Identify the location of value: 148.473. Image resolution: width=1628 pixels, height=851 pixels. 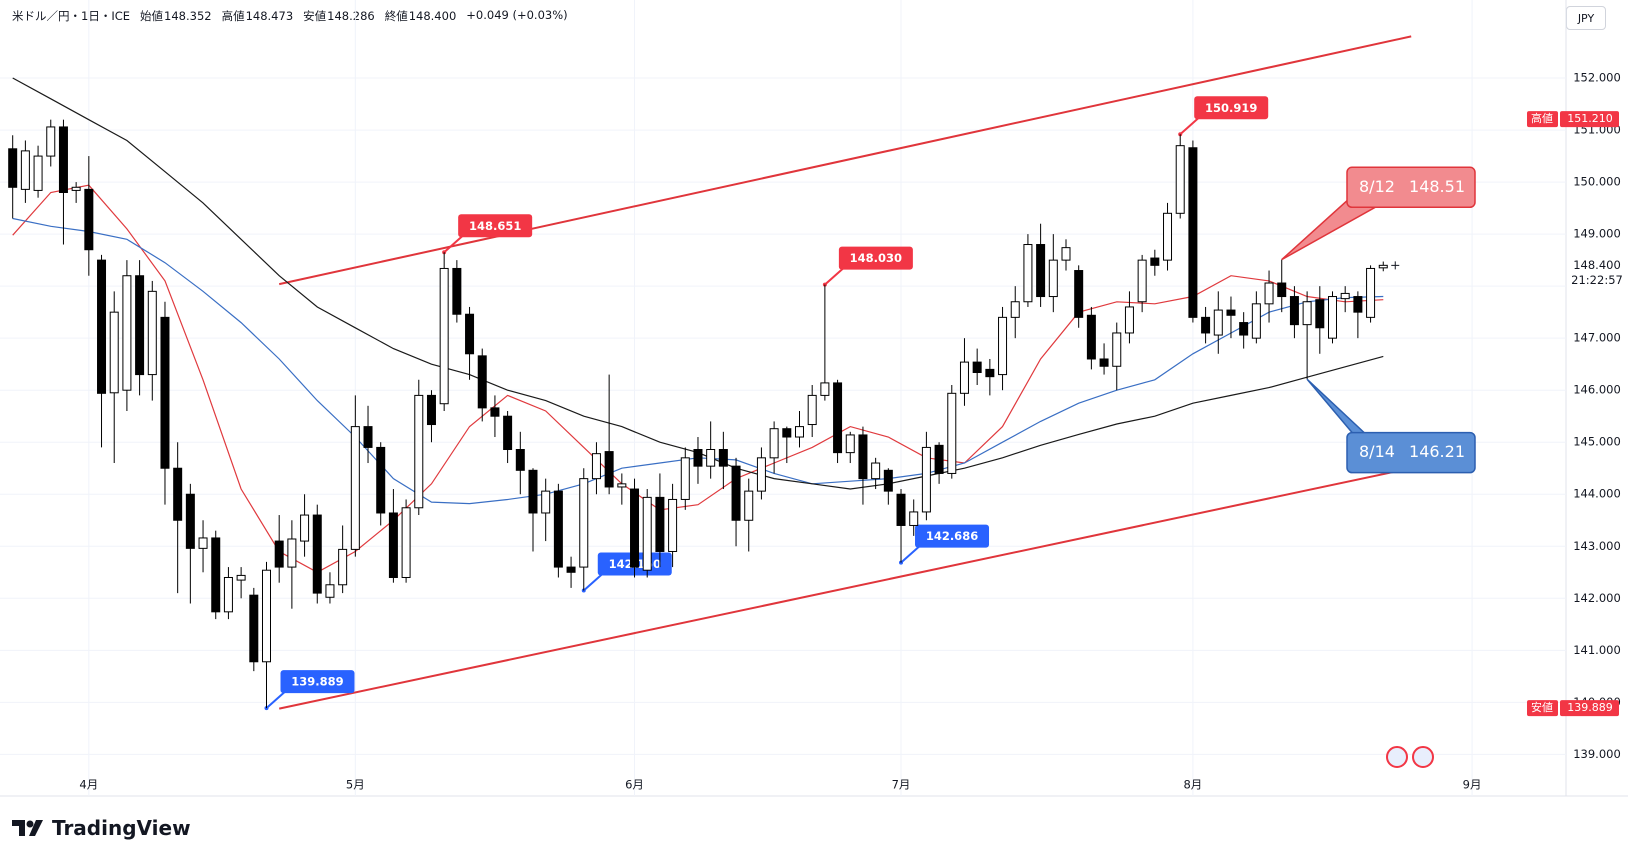
(269, 16).